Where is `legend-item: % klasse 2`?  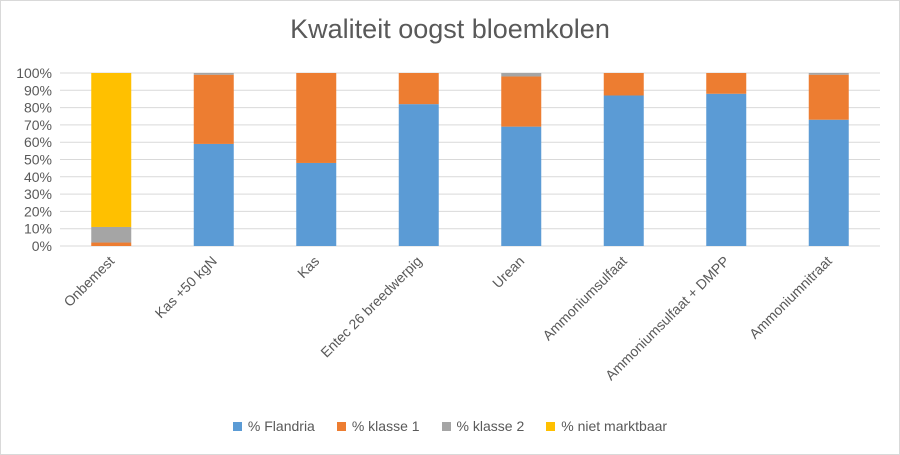
legend-item: % klasse 2 is located at coordinates (483, 426).